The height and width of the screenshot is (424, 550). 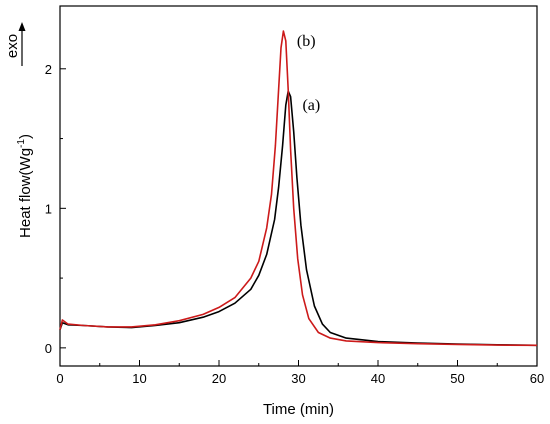 I want to click on x-tick-label: 10, so click(x=139, y=378).